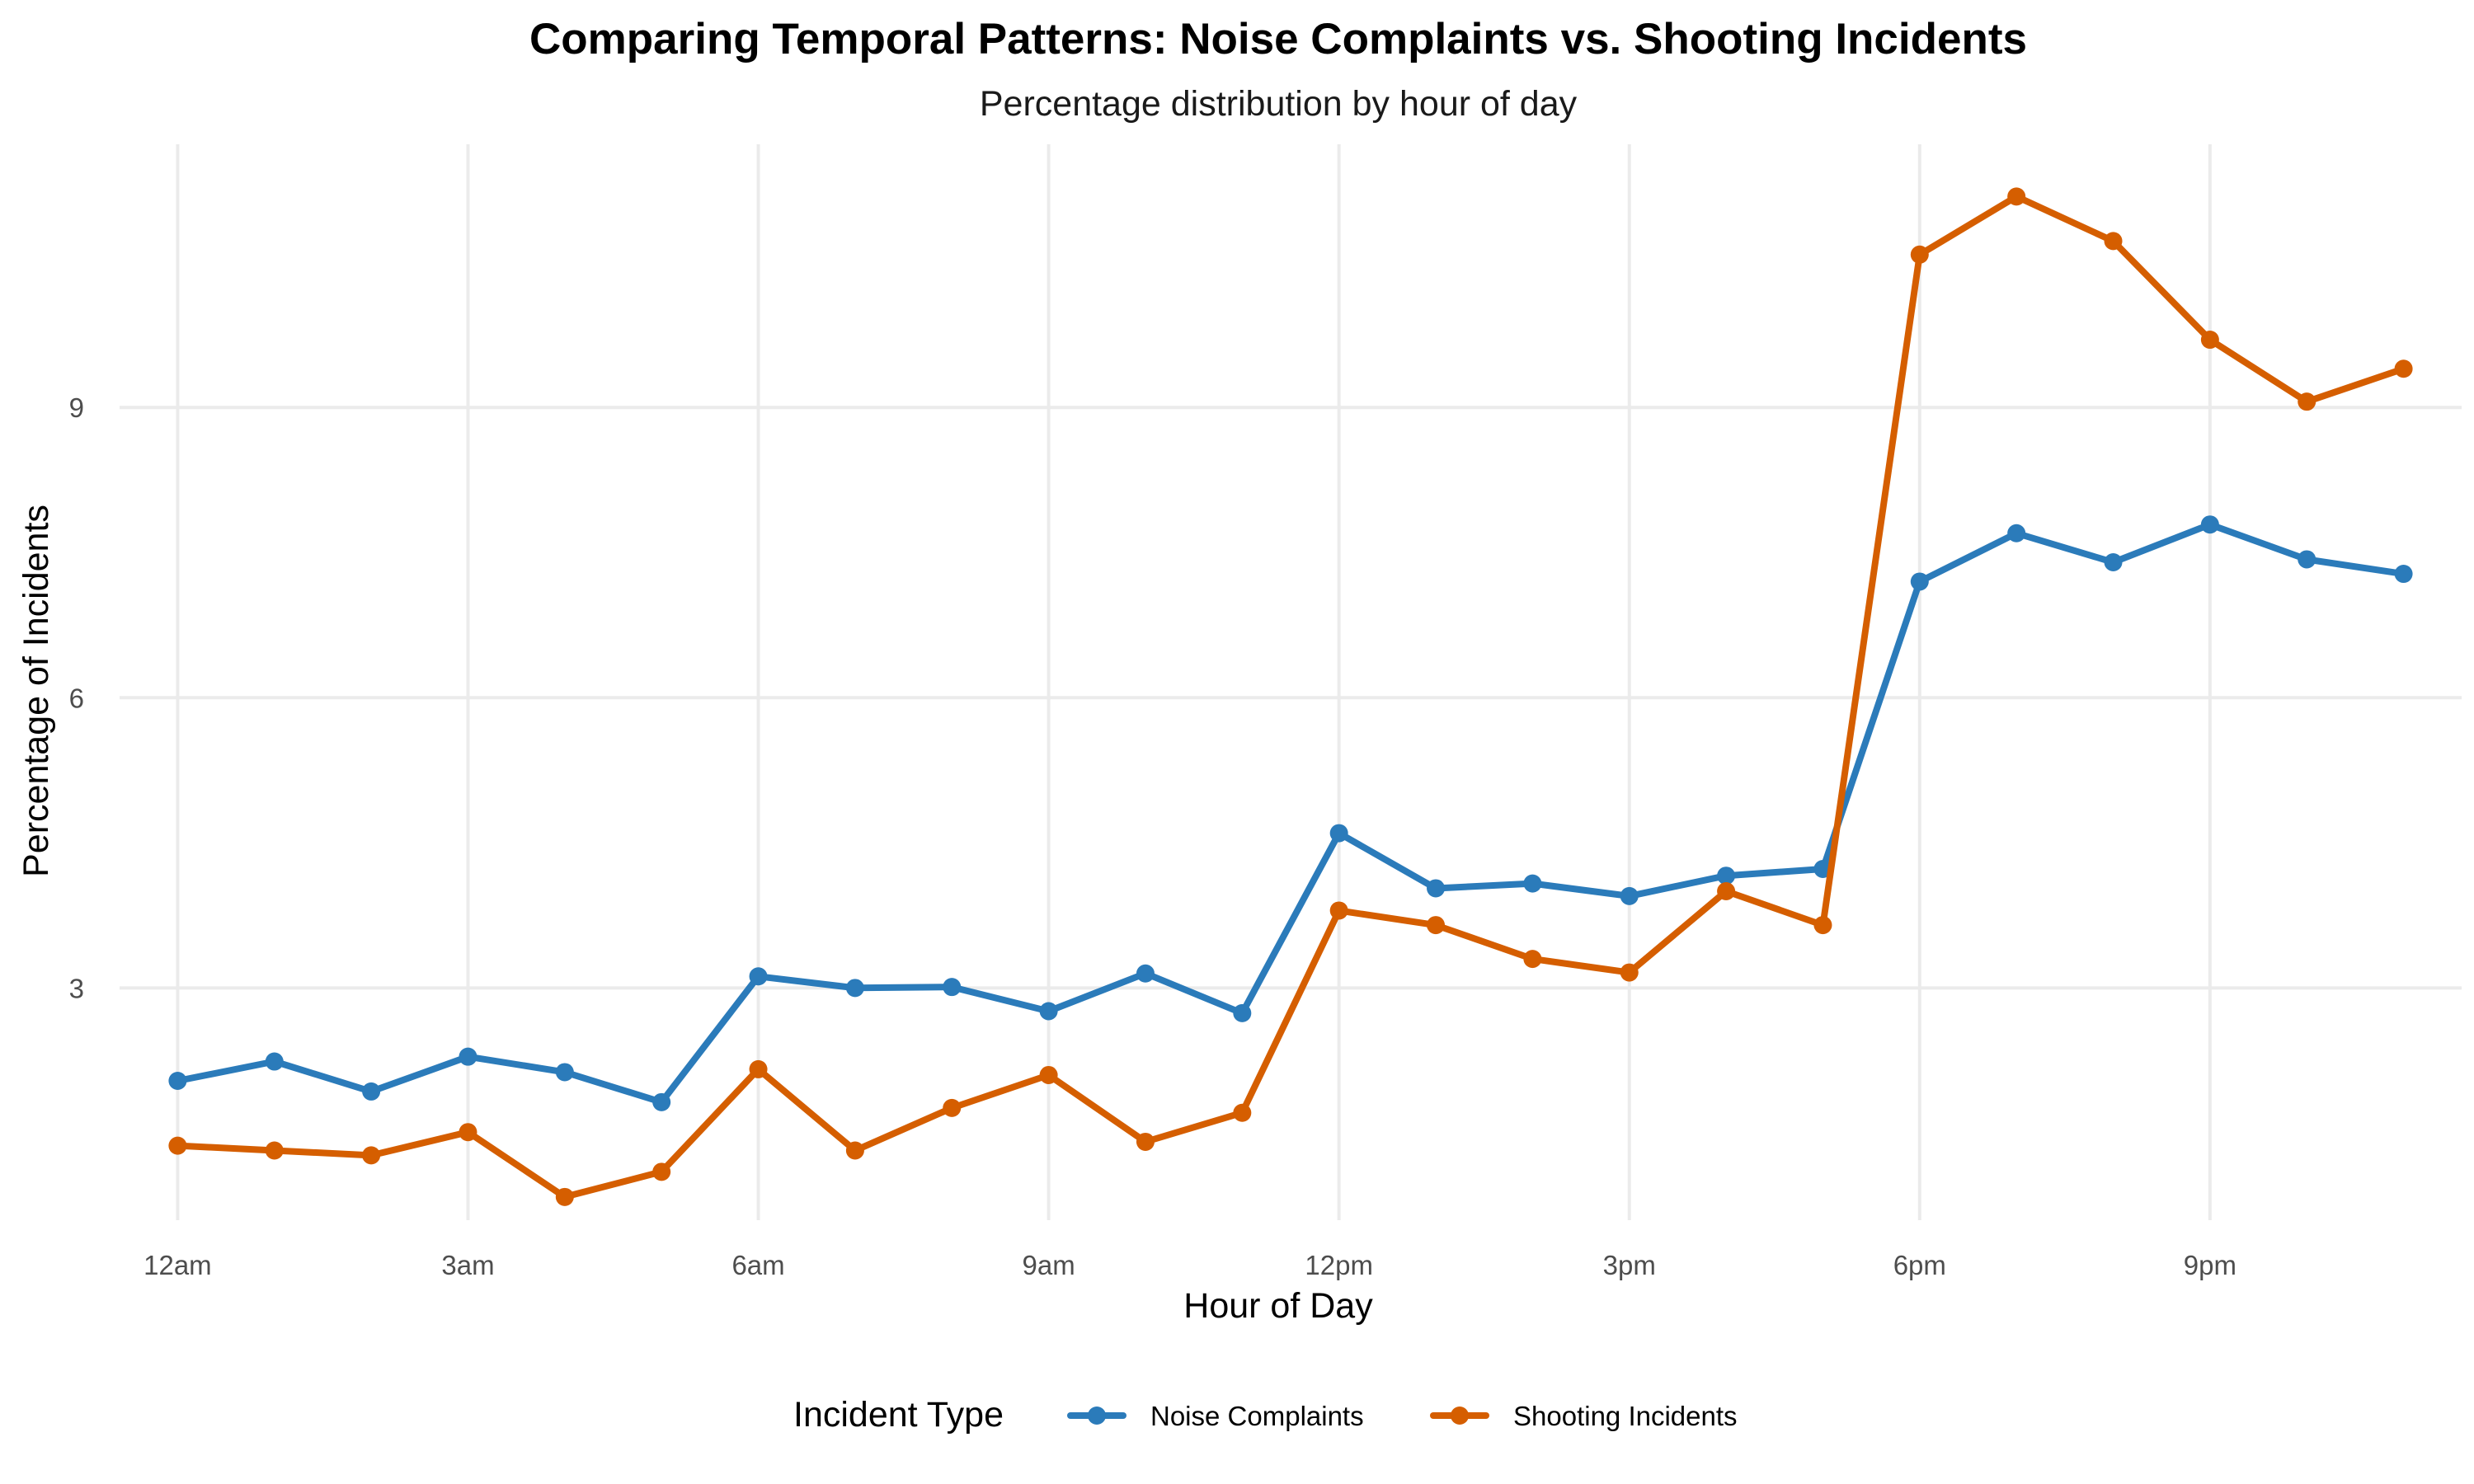 Image resolution: width=2474 pixels, height=1484 pixels. Describe the element at coordinates (76, 988) in the screenshot. I see `y-tick-label: 3` at that location.